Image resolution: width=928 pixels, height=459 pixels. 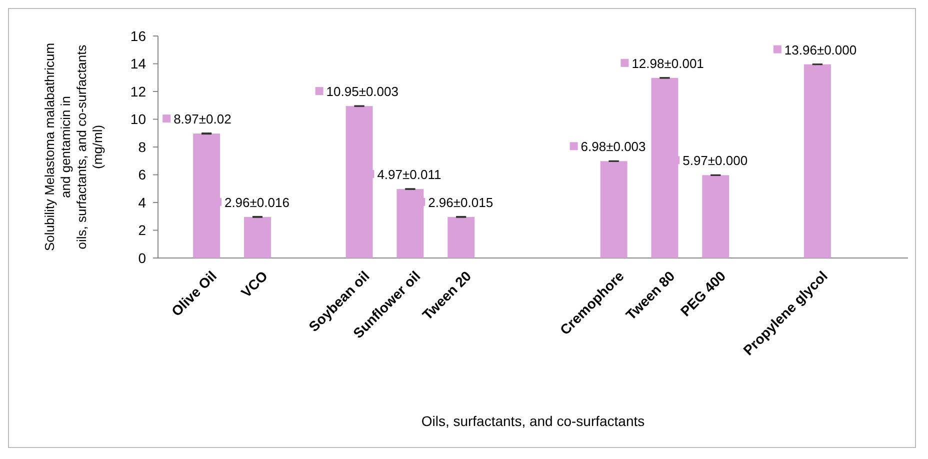 I want to click on data-label: 8.97±0.02, so click(x=203, y=119).